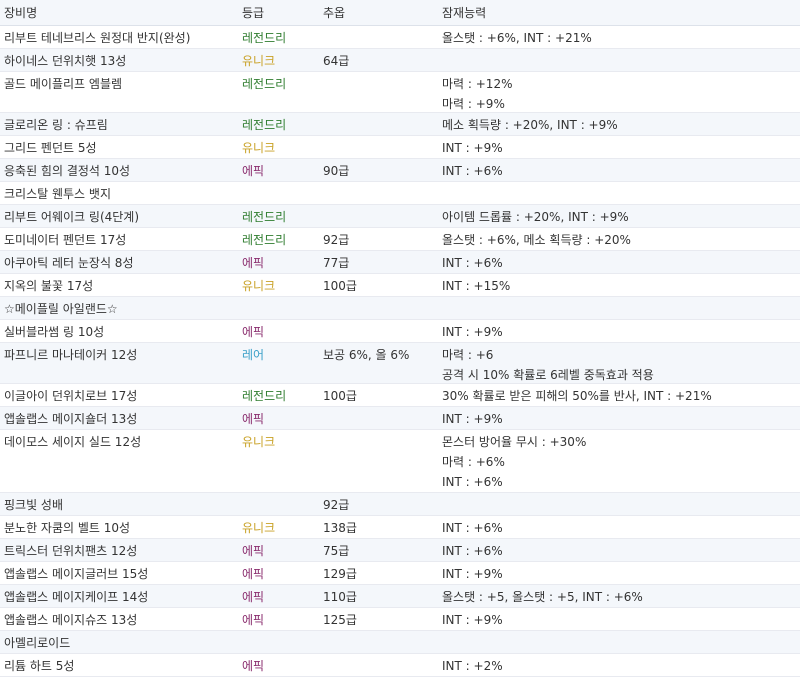  Describe the element at coordinates (56, 125) in the screenshot. I see `item-name: 글로리온 링 : 슈프림` at that location.